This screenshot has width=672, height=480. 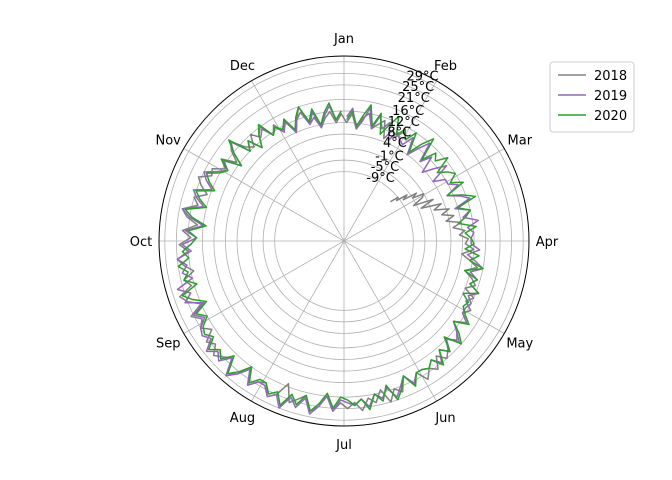 What do you see at coordinates (389, 157) in the screenshot?
I see `radial-tick-label: -1°C` at bounding box center [389, 157].